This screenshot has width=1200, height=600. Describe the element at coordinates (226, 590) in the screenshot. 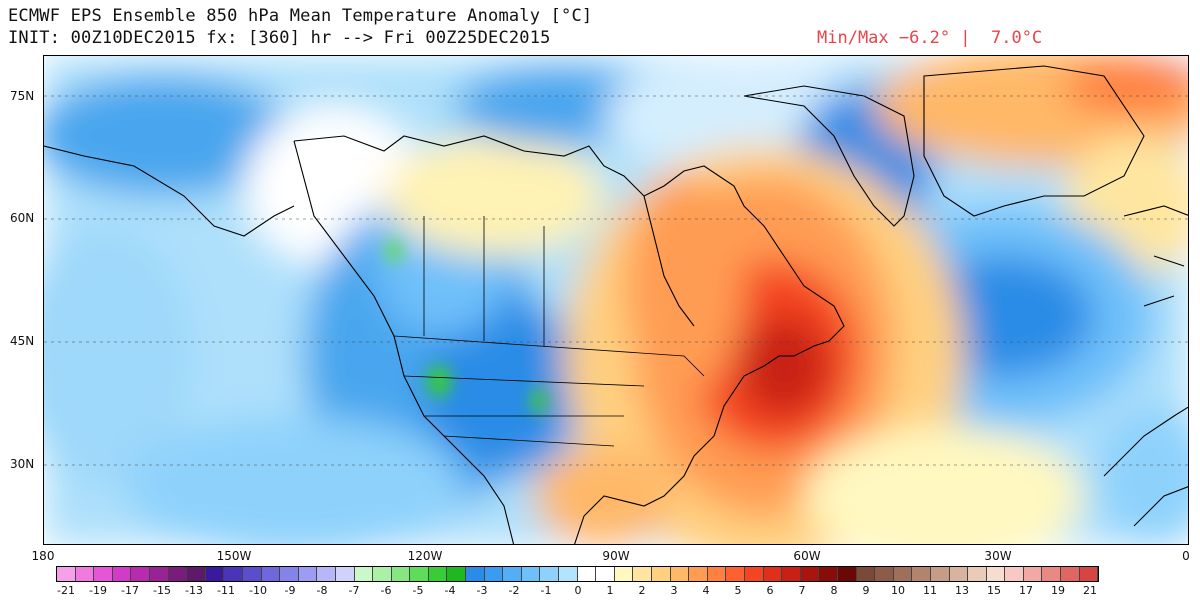

I see `color-scale-label: -11` at that location.